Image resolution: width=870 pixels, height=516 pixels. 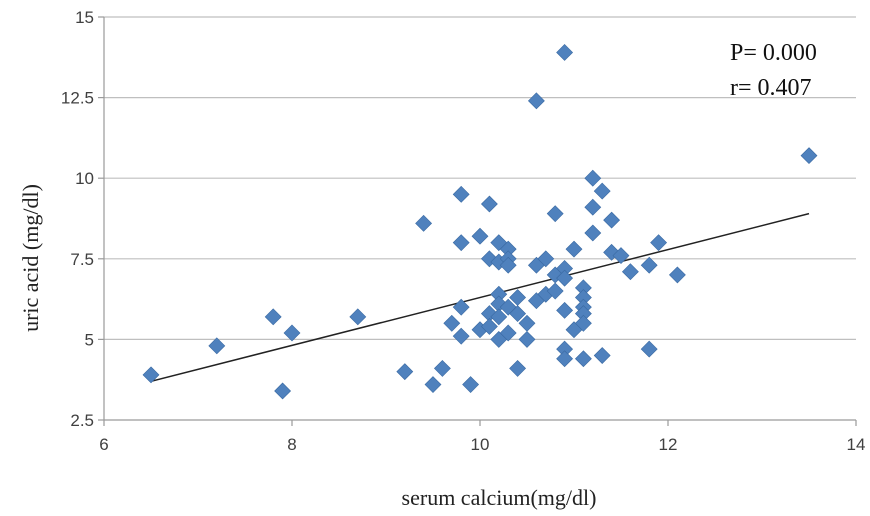 I want to click on x-tick-label: 10, so click(x=480, y=444).